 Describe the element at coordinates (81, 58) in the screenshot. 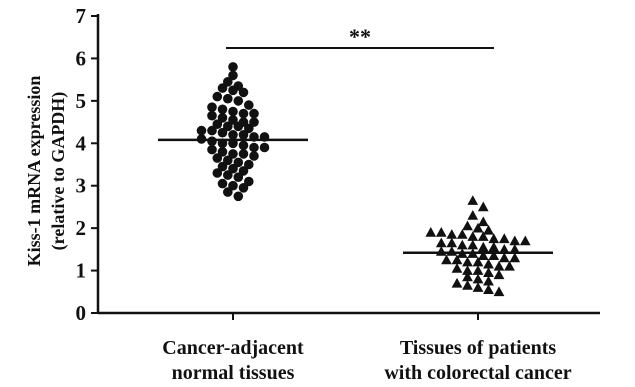

I see `y-tick-label-6: 6` at that location.